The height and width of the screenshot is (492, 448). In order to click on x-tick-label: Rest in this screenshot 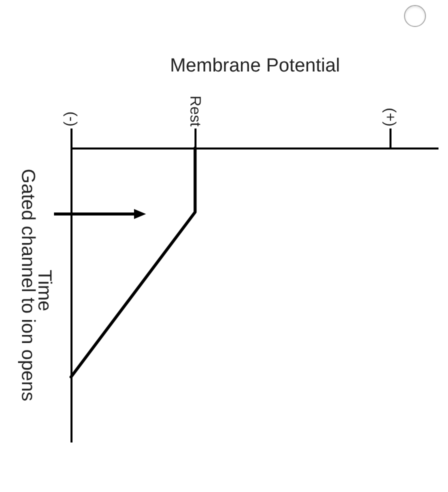, I will do `click(195, 112)`.